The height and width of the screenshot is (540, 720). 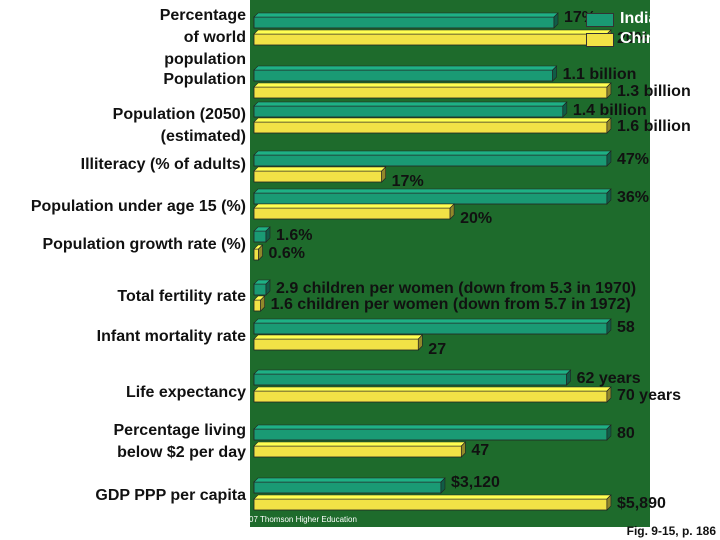 What do you see at coordinates (180, 442) in the screenshot?
I see `category-label: Percentage living below $2 per day` at bounding box center [180, 442].